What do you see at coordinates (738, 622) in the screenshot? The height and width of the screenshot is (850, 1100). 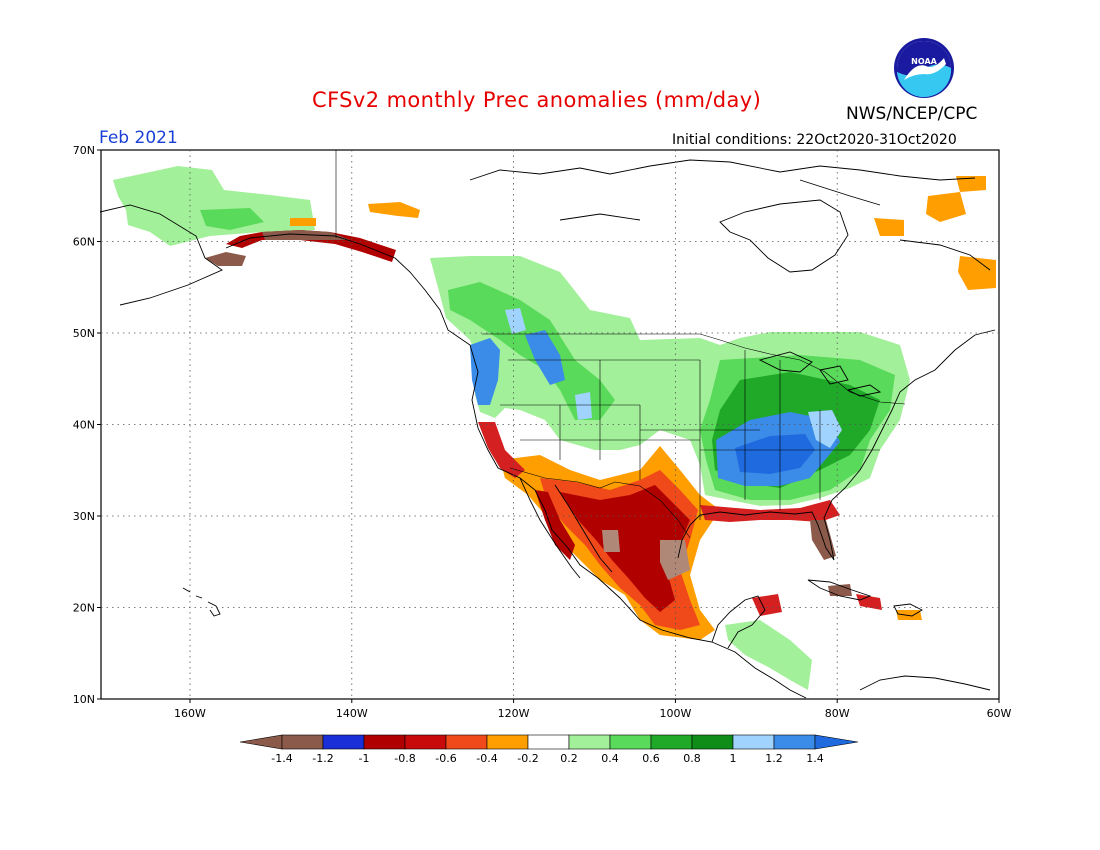 I see `coast-yucatan` at bounding box center [738, 622].